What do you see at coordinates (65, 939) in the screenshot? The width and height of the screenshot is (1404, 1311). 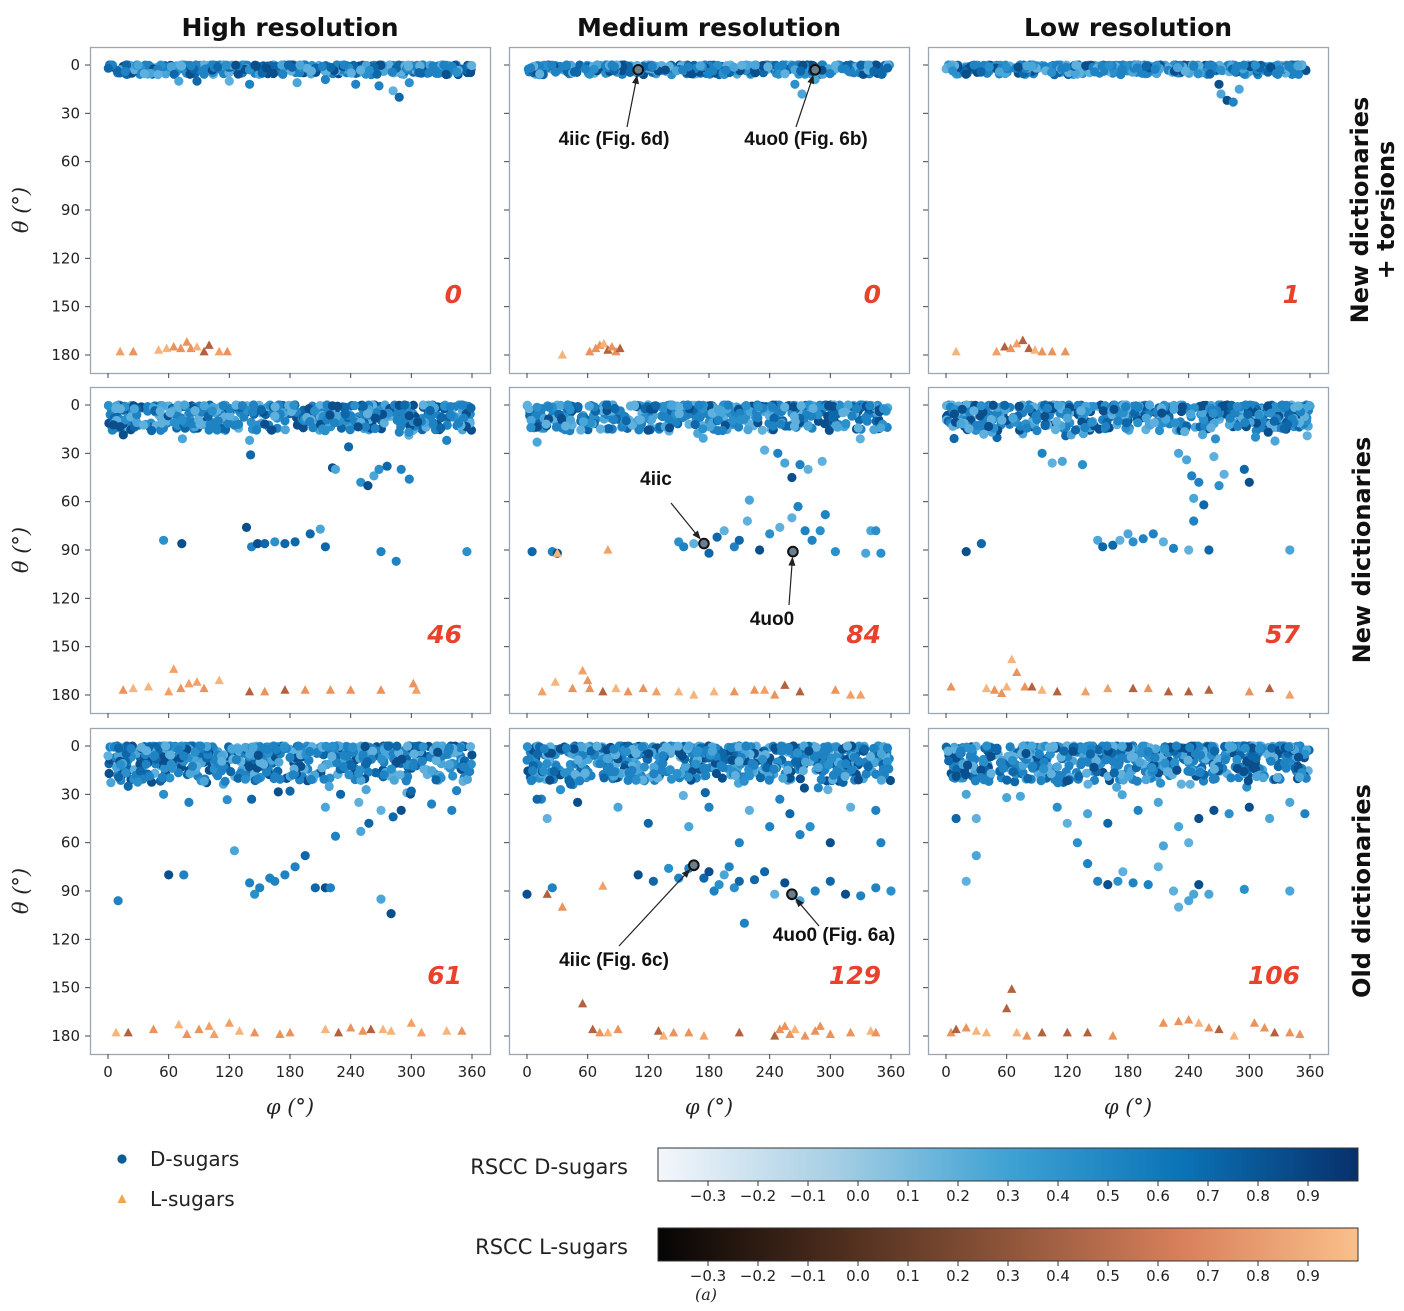 I see `y-tick-label: 120` at bounding box center [65, 939].